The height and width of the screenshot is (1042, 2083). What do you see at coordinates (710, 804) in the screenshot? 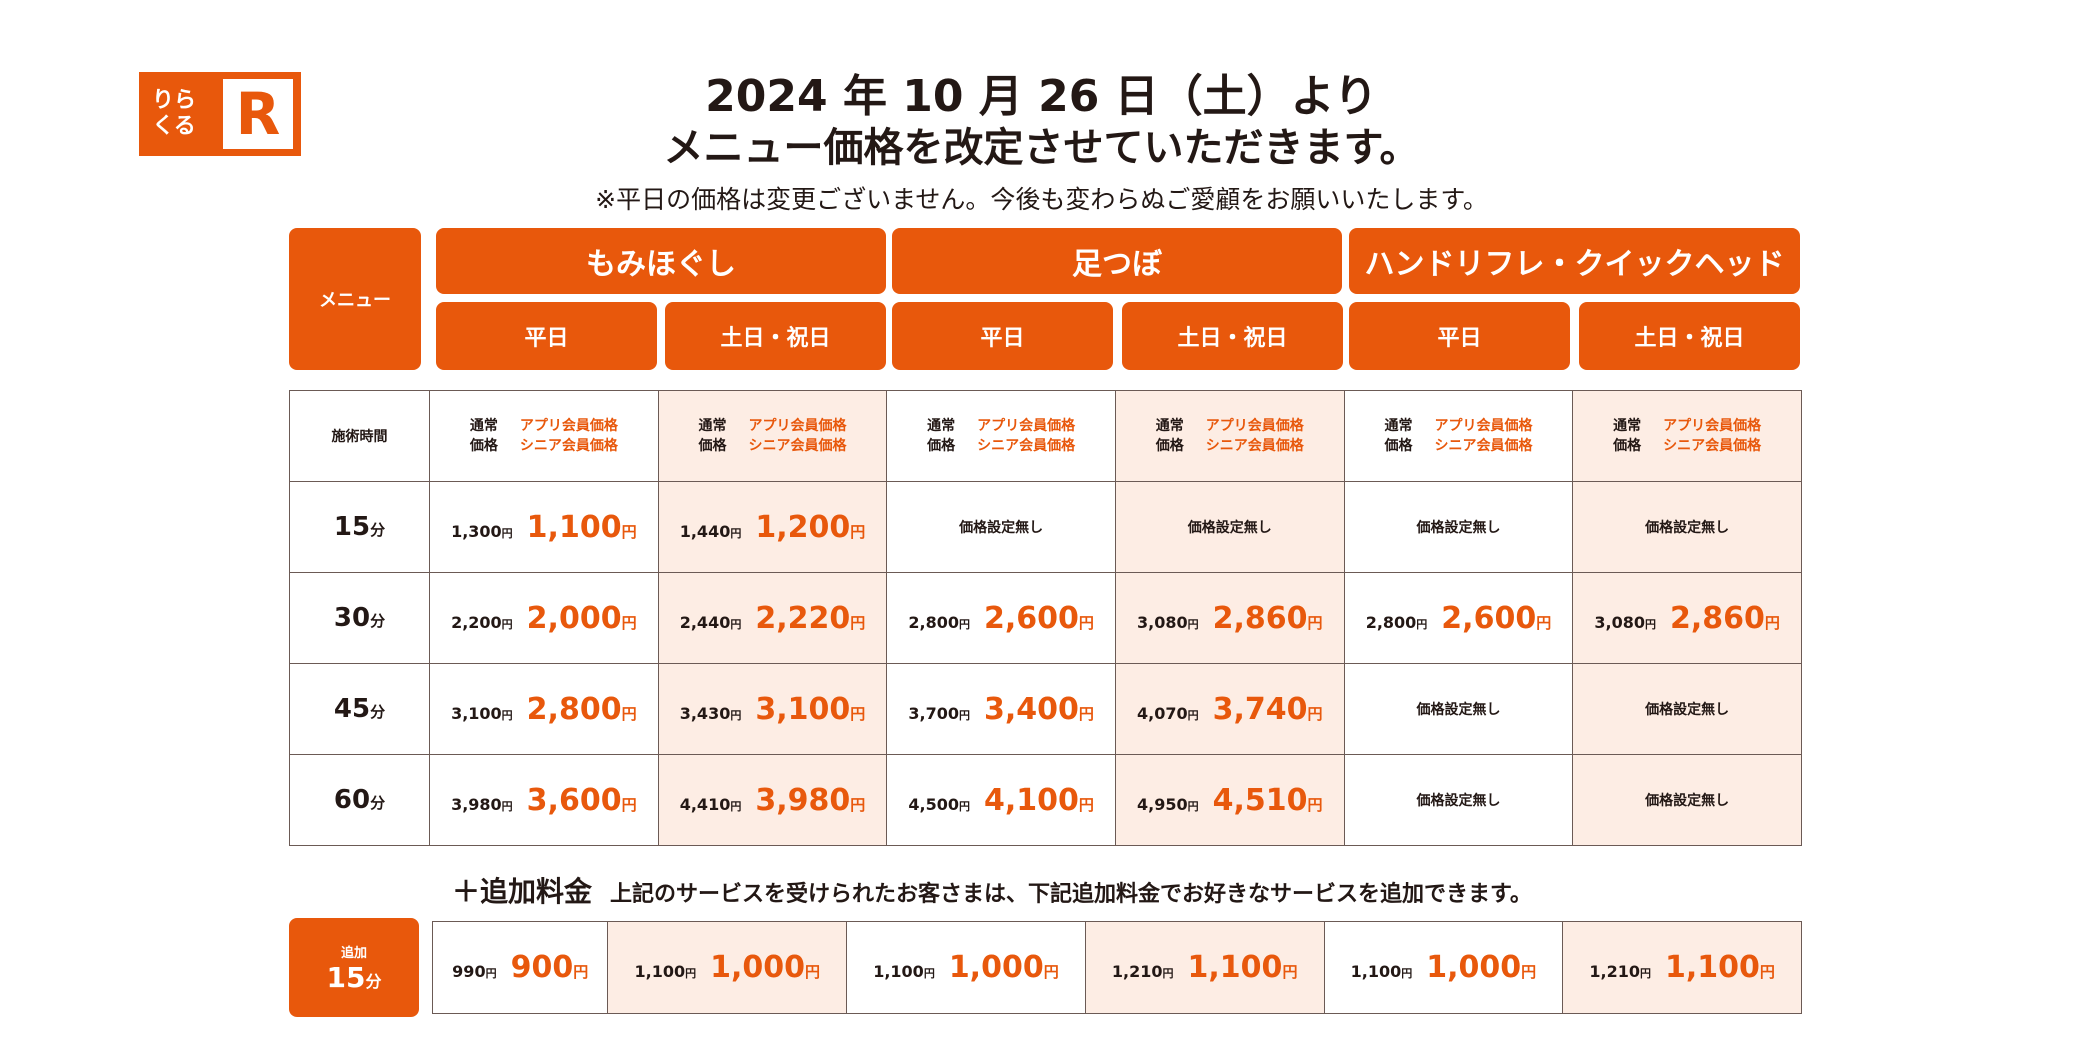
I see `regular-price: 4,410円` at bounding box center [710, 804].